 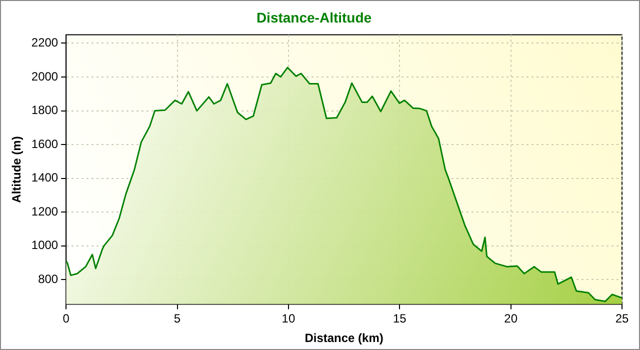 I want to click on x-tick-label: 15, so click(x=399, y=319).